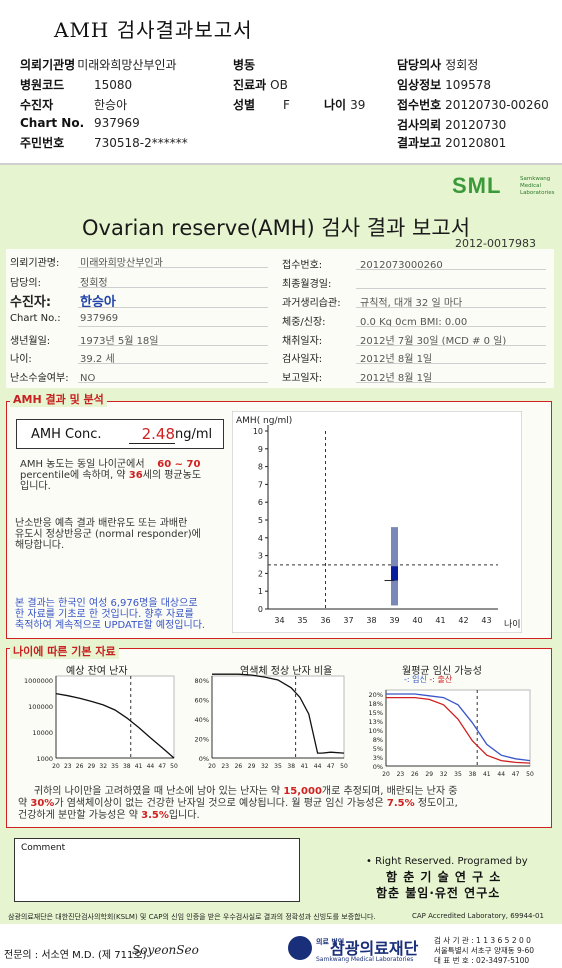  Describe the element at coordinates (104, 143) in the screenshot. I see `hdr-id-number: 주민번호 730518-2******` at that location.